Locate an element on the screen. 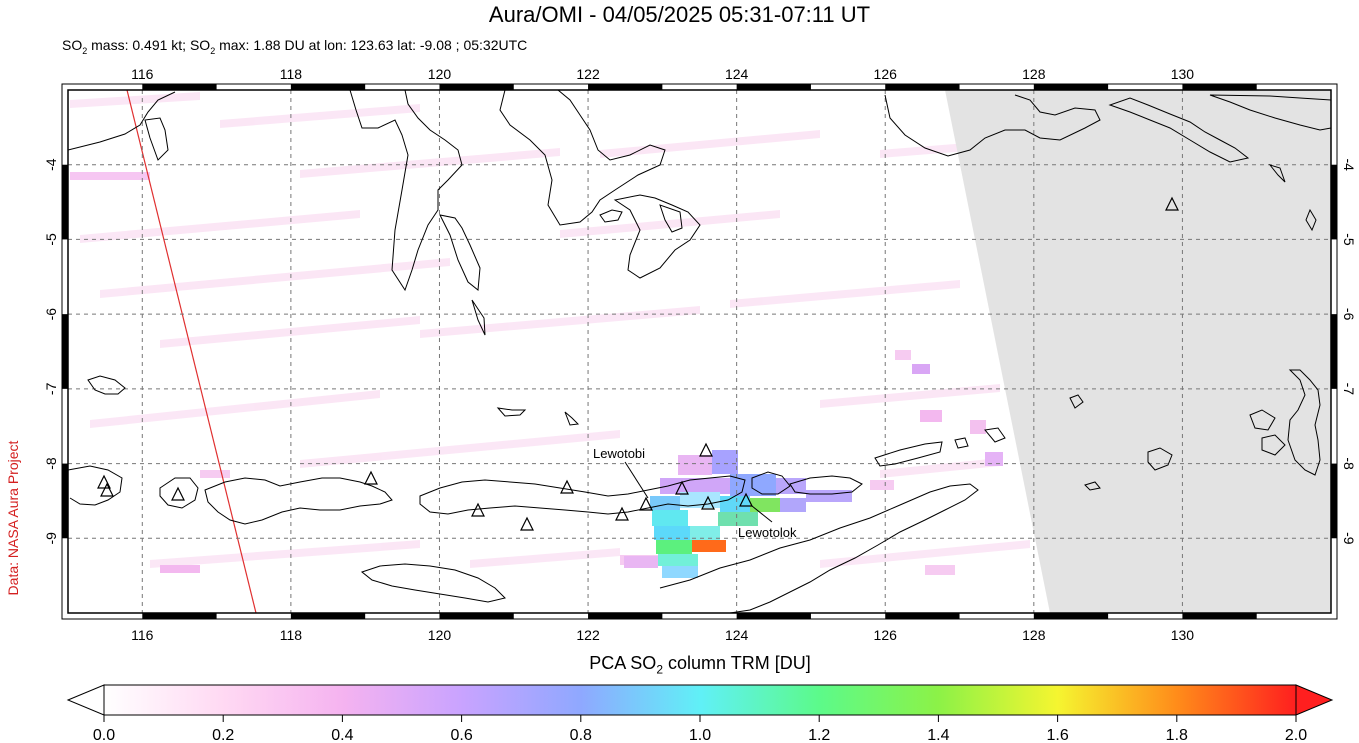 This screenshot has height=743, width=1359. colorbar-ticks: 0.0 0.2 0.4 0.6 0.8 1.0 1.2 1.4 1.6 1.8 2.0 is located at coordinates (700, 729).